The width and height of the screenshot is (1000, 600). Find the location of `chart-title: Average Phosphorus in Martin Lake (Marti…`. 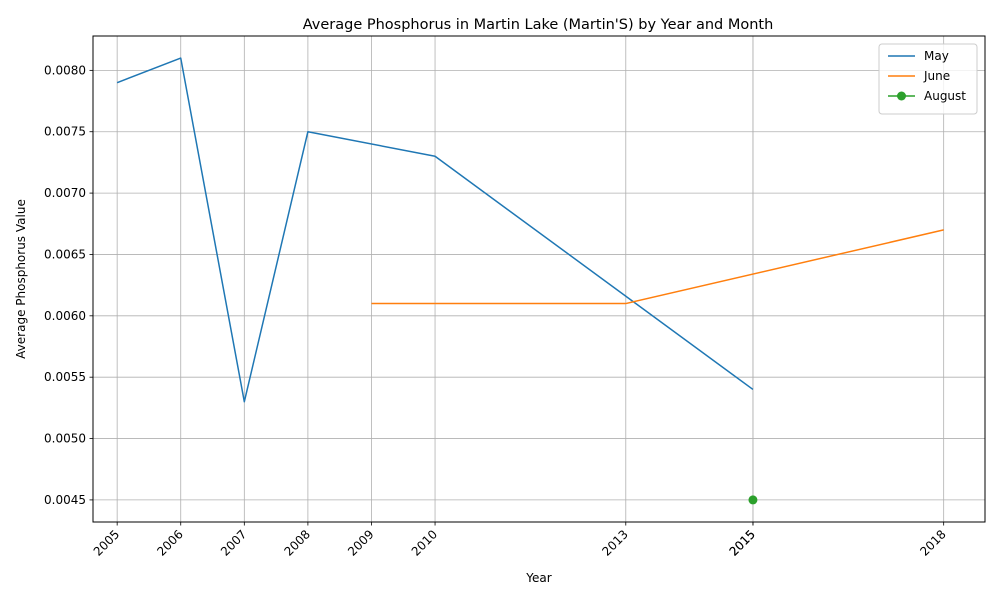

chart-title: Average Phosphorus in Martin Lake (Marti… is located at coordinates (538, 25).